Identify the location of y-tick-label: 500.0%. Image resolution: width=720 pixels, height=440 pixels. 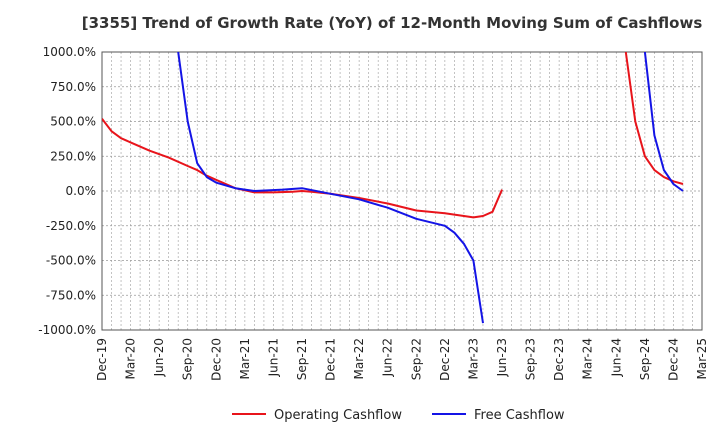
(73, 122).